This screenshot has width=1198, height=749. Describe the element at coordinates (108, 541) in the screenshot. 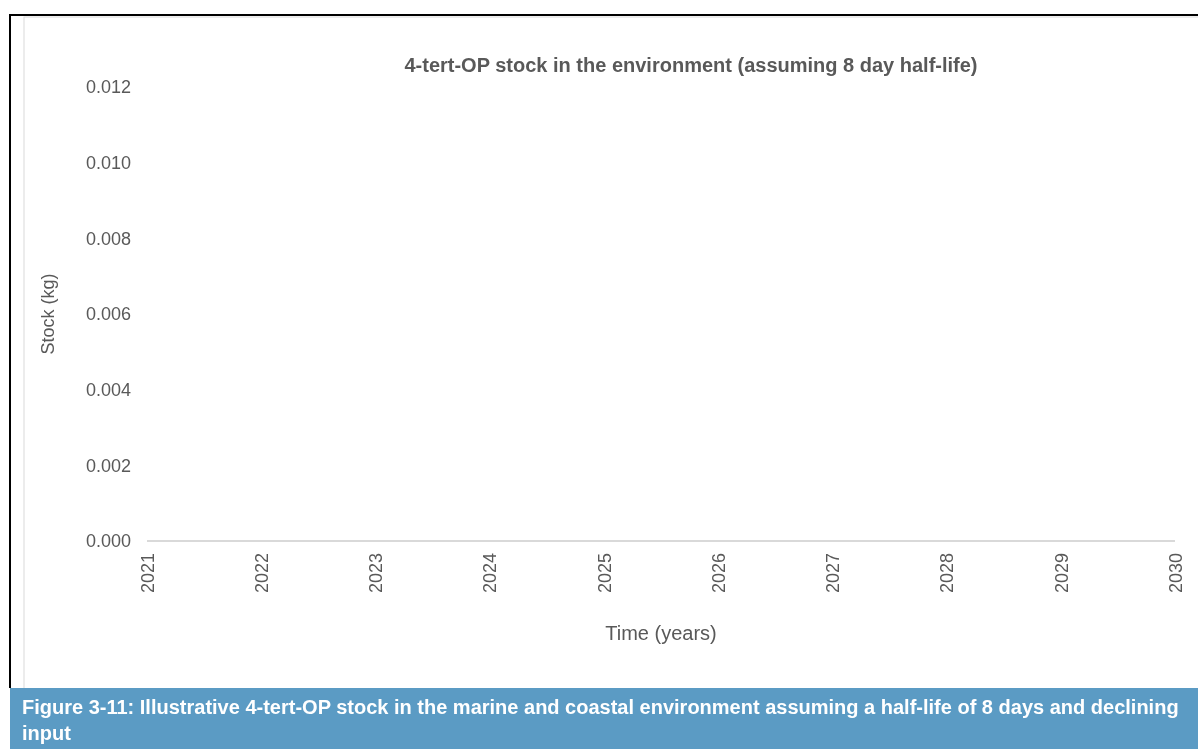

I see `y-tick-label: 0.000` at that location.